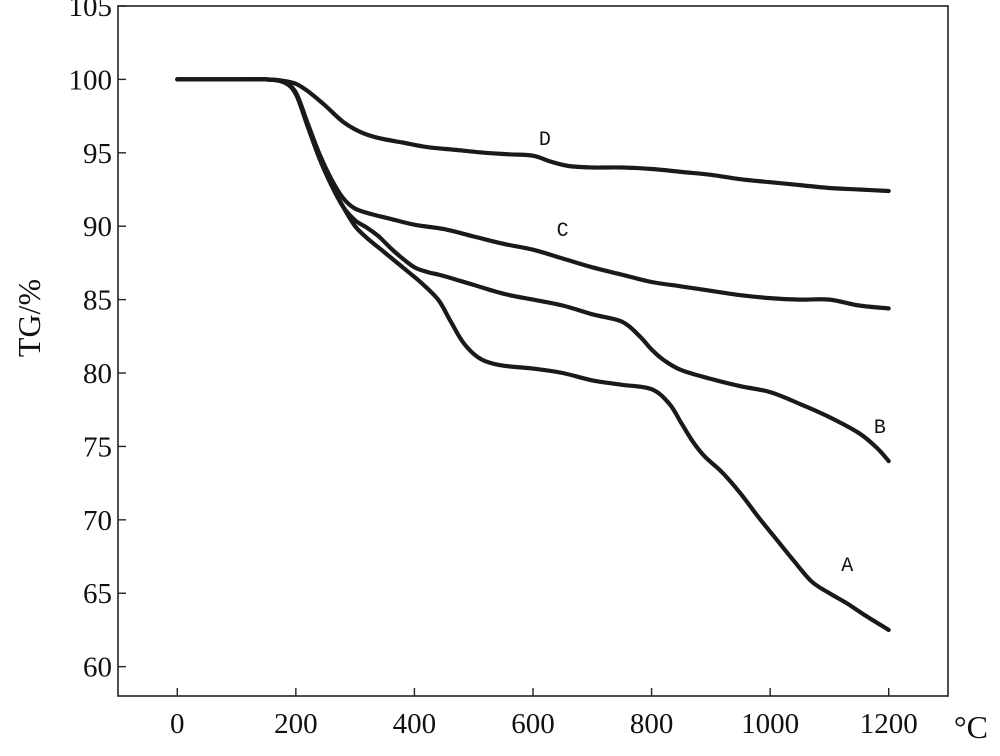  I want to click on y-tick-label: 95, so click(97, 154).